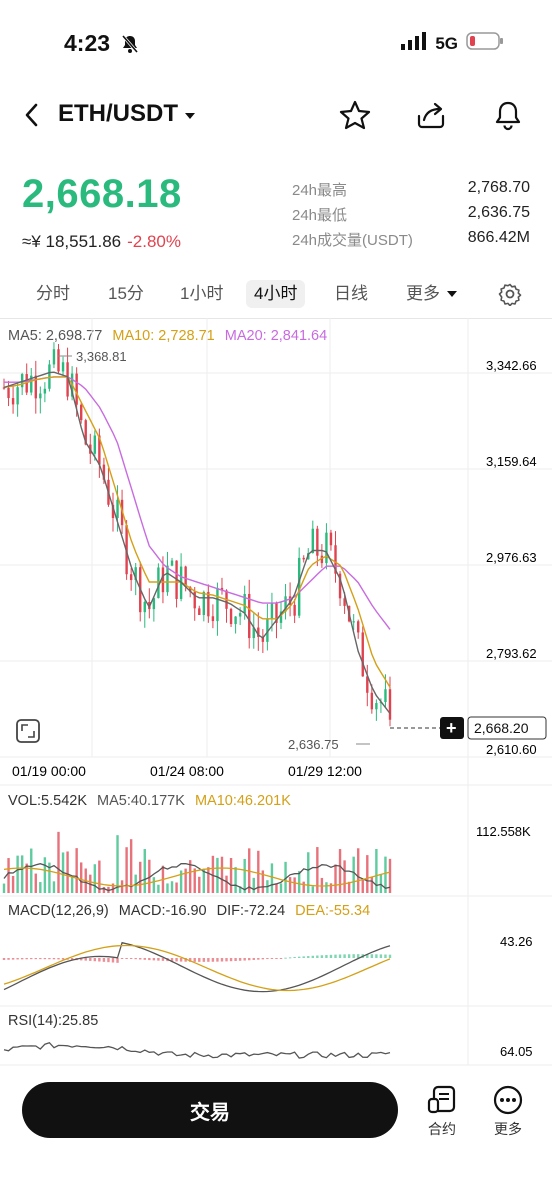 This screenshot has width=552, height=1200. Describe the element at coordinates (118, 113) in the screenshot. I see `pair-title: ETH/USDT` at that location.